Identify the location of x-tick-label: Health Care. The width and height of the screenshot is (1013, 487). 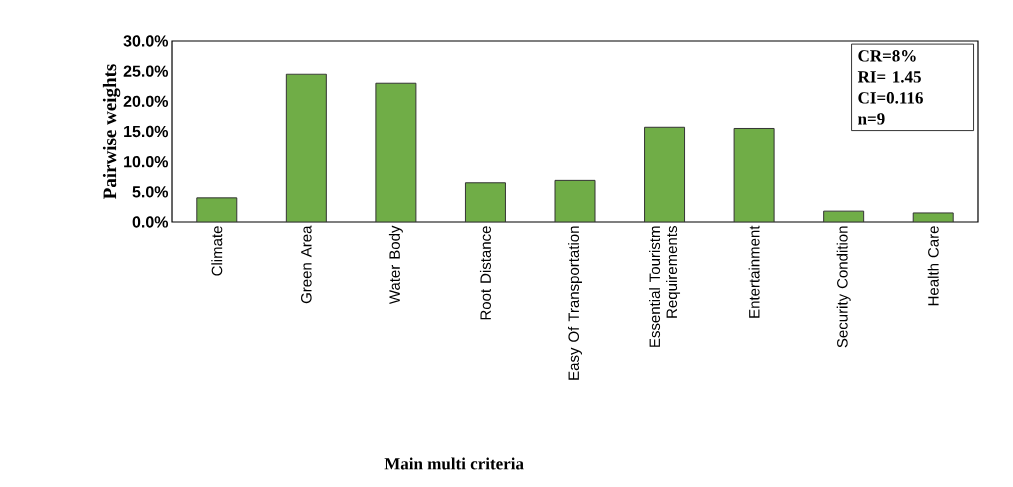
(933, 266).